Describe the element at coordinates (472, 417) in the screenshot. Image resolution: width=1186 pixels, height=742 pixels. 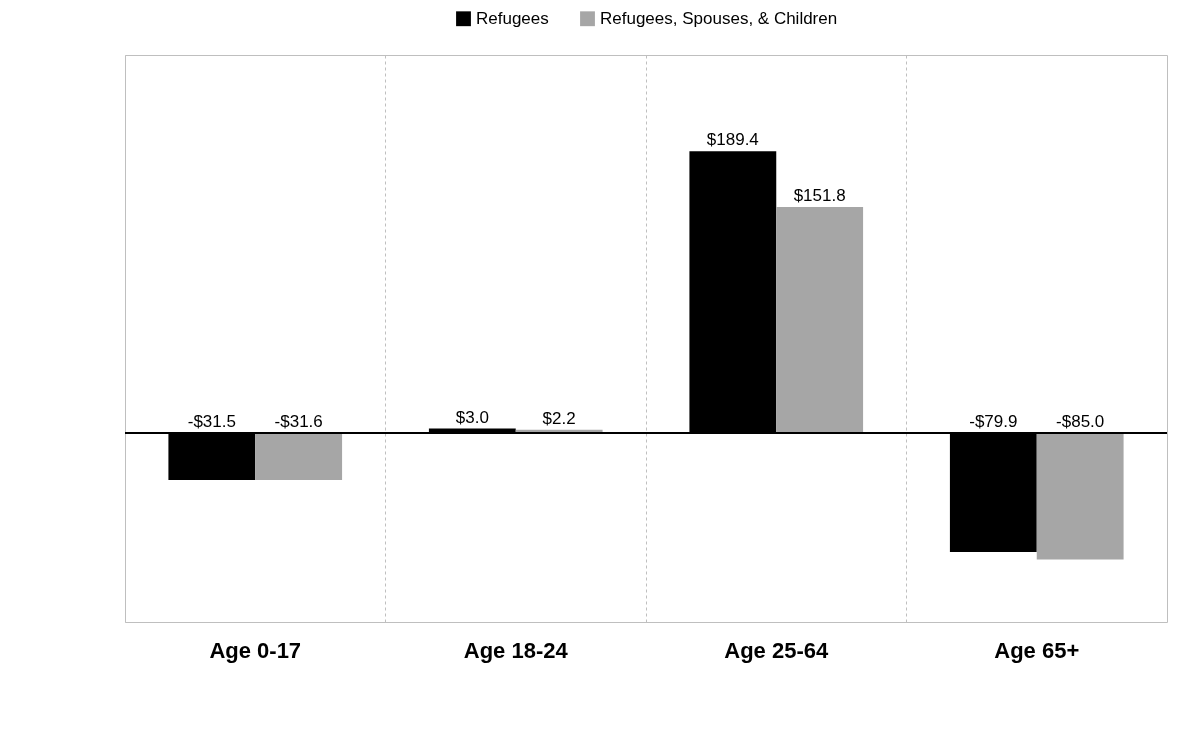
I see `data-label: $3.0` at that location.